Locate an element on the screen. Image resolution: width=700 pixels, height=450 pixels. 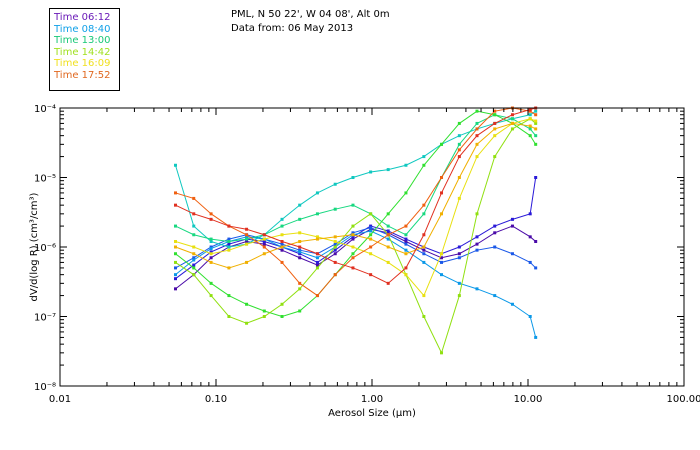
x-tick-label: 10.00 is located at coordinates (528, 399).